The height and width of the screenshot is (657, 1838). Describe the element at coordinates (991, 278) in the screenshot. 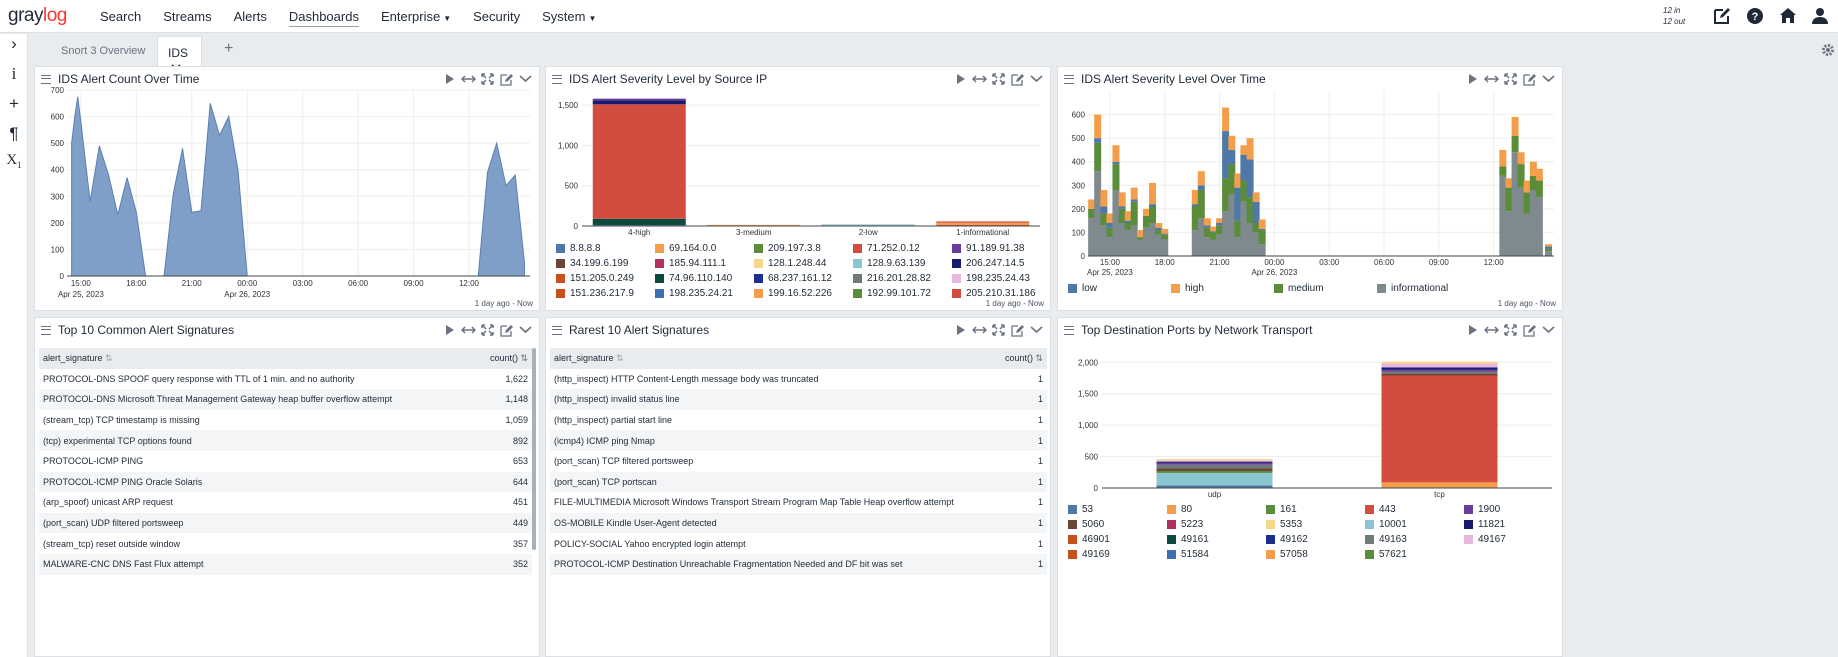

I see `legend-item: 198.235.24.43` at that location.